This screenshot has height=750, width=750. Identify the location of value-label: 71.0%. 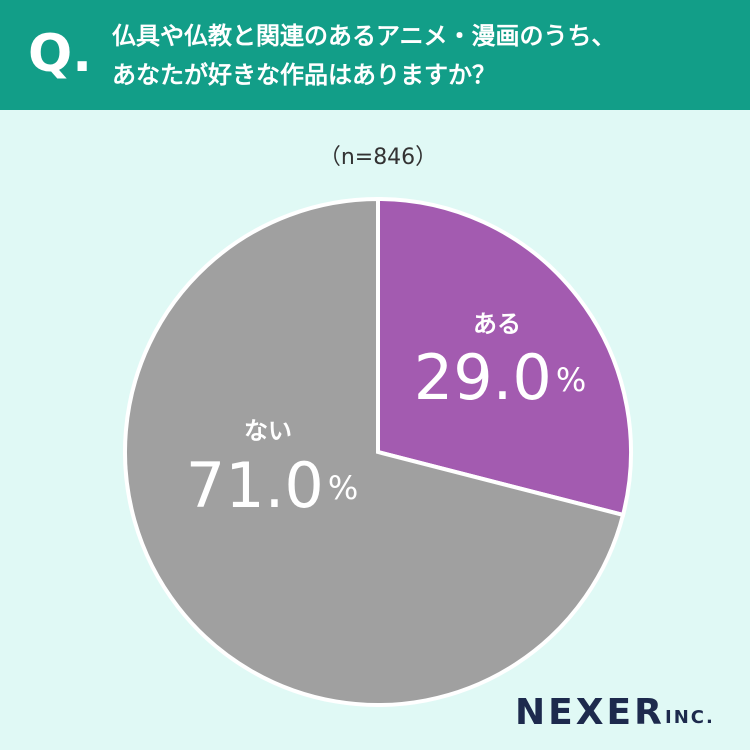
(272, 485).